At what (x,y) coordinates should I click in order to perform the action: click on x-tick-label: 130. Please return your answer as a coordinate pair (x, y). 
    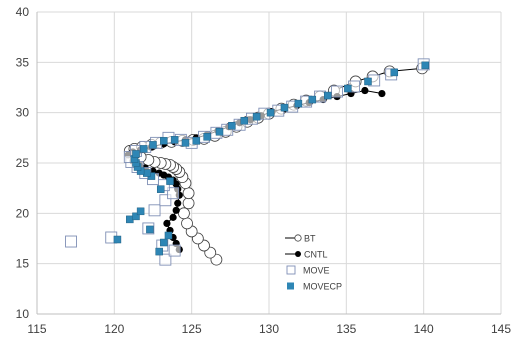
    Looking at the image, I should click on (269, 329).